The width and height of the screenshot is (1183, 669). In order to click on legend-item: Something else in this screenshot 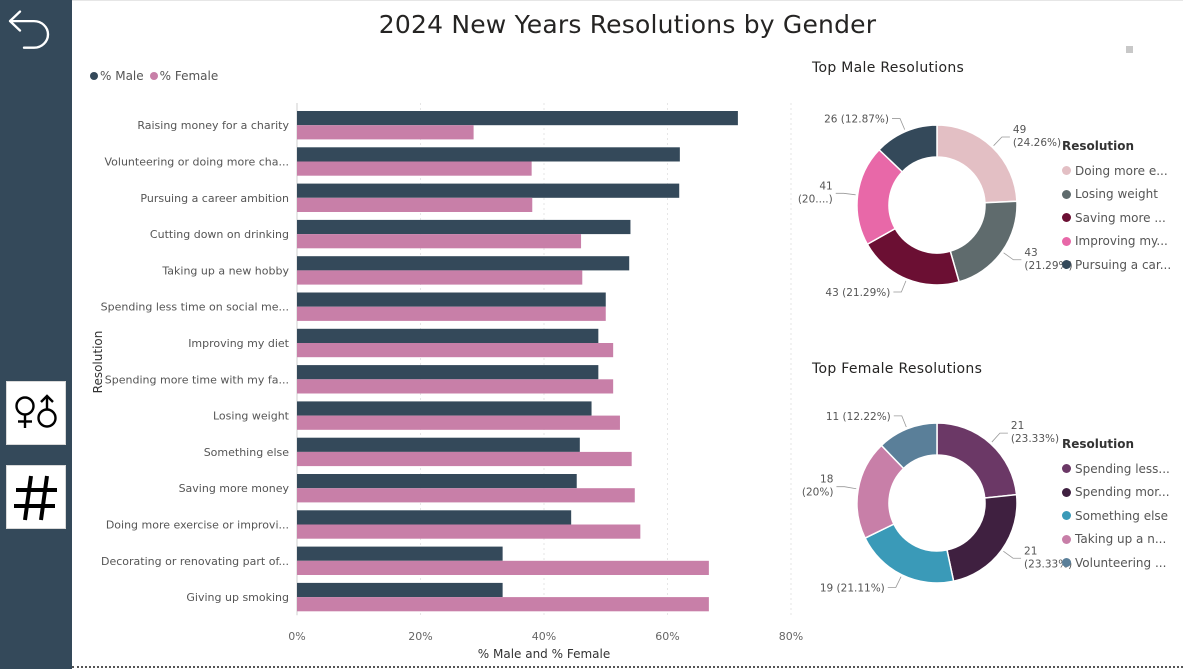, I will do `click(1116, 516)`.